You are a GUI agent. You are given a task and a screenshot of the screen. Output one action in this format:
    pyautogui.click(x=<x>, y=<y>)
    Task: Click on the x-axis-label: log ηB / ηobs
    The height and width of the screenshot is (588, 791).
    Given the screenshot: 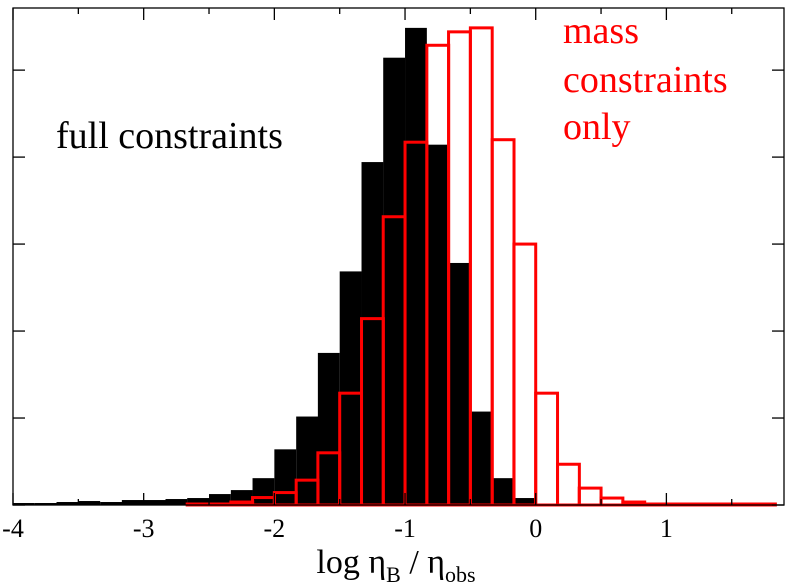 What is the action you would take?
    pyautogui.click(x=395, y=565)
    